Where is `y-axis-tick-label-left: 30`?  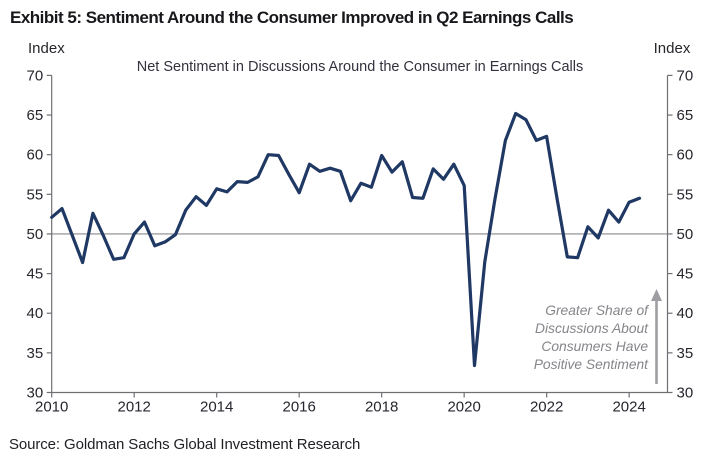
y-axis-tick-label-left: 30 is located at coordinates (35, 393).